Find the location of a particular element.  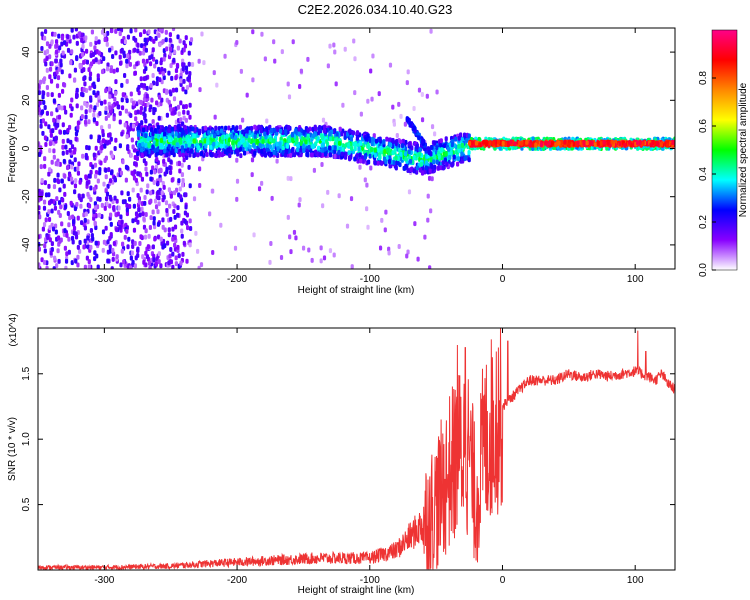

snr-multiplier-label: (x10^4) is located at coordinates (13, 329).